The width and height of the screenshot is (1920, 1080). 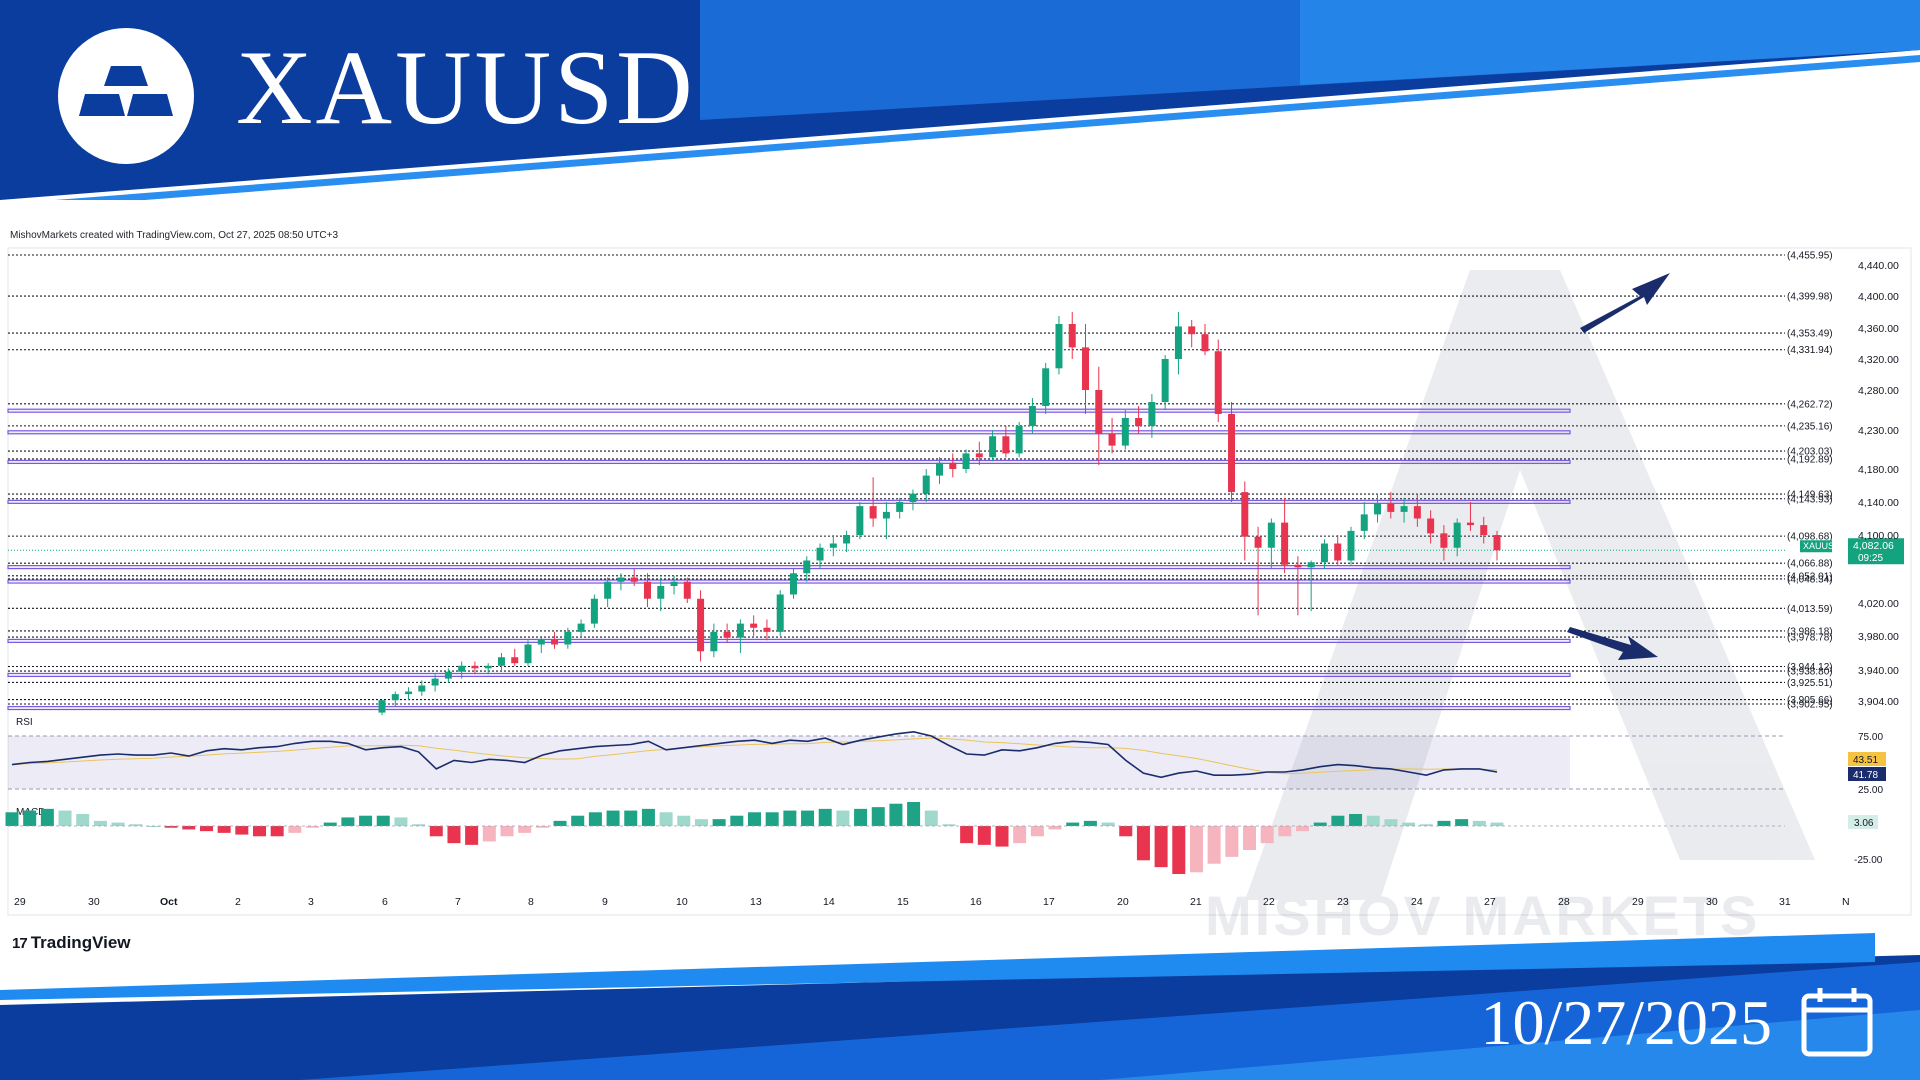 I want to click on y-tick-2: 4,360.00, so click(x=1878, y=329).